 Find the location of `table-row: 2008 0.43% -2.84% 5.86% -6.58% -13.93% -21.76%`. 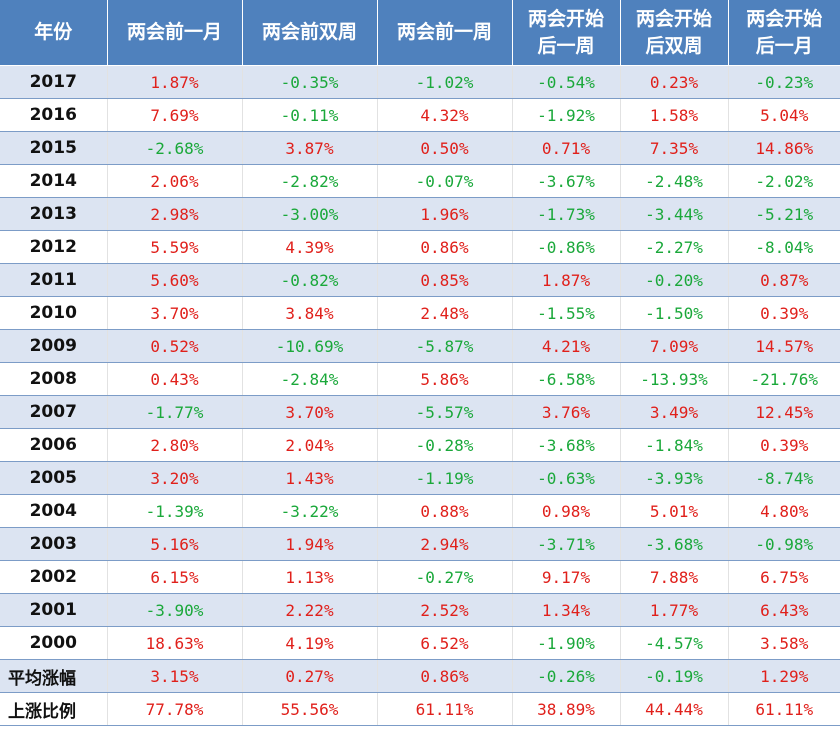

table-row: 2008 0.43% -2.84% 5.86% -6.58% -13.93% -21.76% is located at coordinates (420, 379).